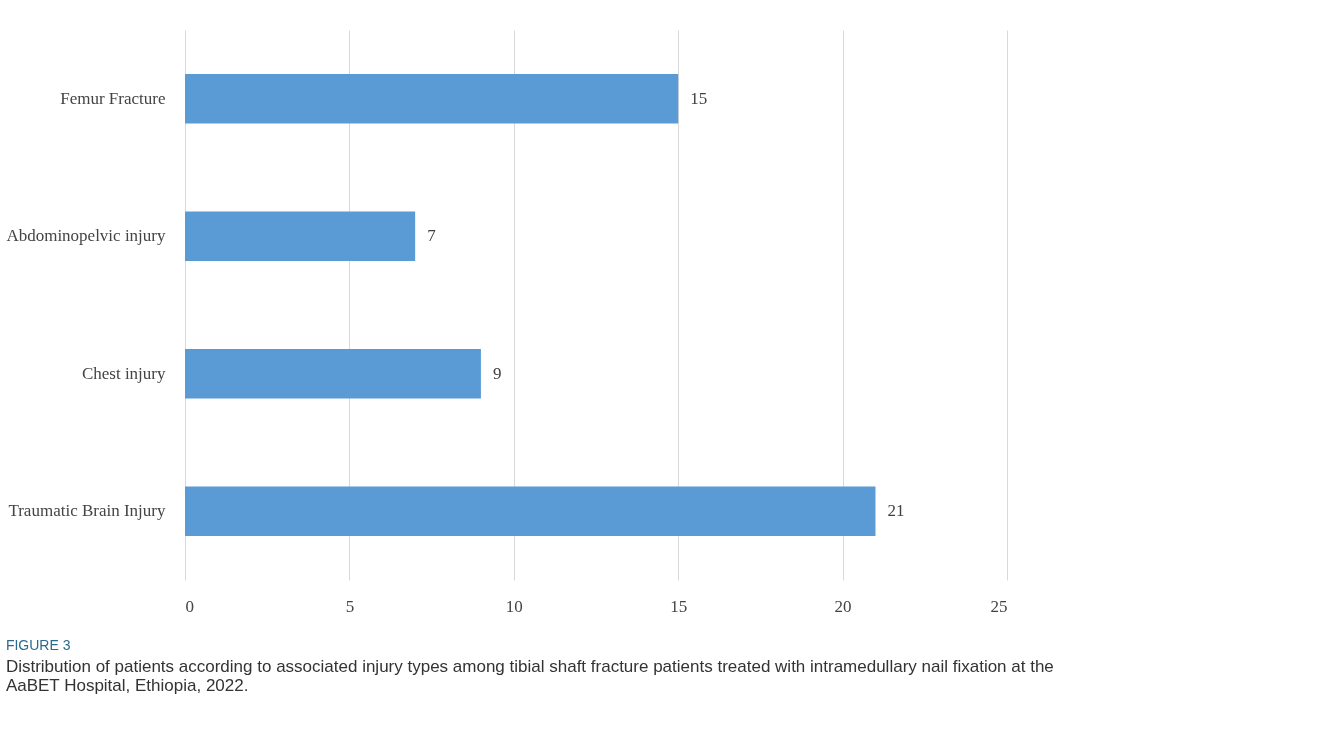 This screenshot has height=744, width=1330. I want to click on y-tick-label: Traumatic Brain Injury, so click(87, 511).